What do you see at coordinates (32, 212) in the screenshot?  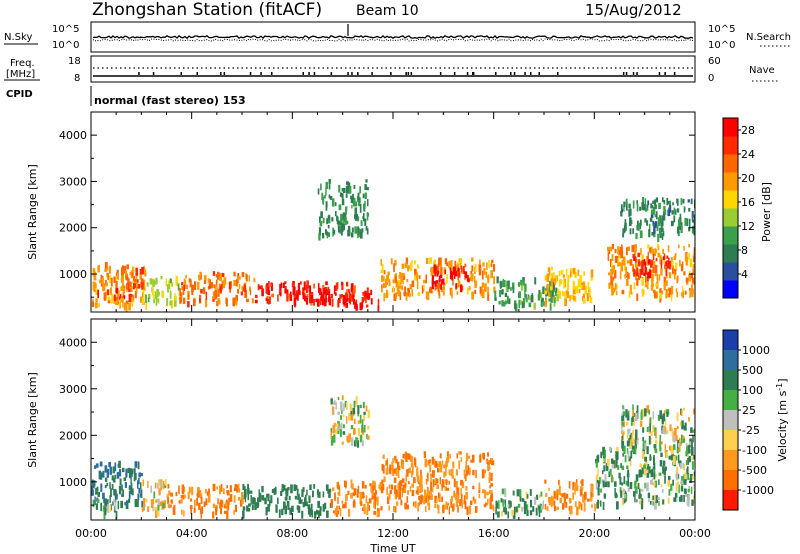 I see `power-ylabel: Slant Range [km]` at bounding box center [32, 212].